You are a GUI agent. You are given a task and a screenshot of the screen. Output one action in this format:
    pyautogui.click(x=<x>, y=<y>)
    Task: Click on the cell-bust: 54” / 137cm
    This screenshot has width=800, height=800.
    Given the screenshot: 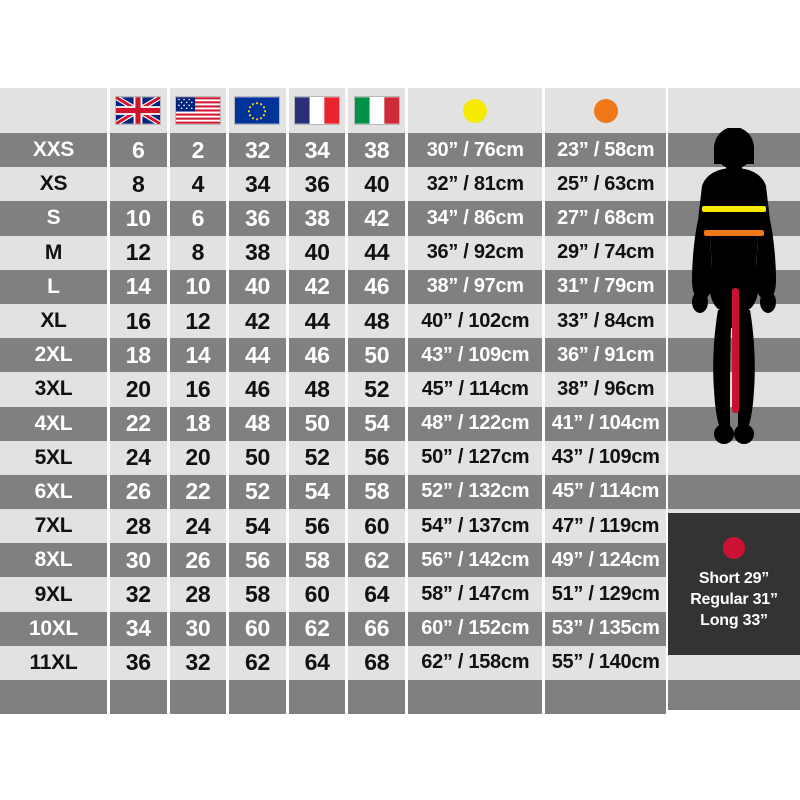 What is the action you would take?
    pyautogui.click(x=475, y=526)
    